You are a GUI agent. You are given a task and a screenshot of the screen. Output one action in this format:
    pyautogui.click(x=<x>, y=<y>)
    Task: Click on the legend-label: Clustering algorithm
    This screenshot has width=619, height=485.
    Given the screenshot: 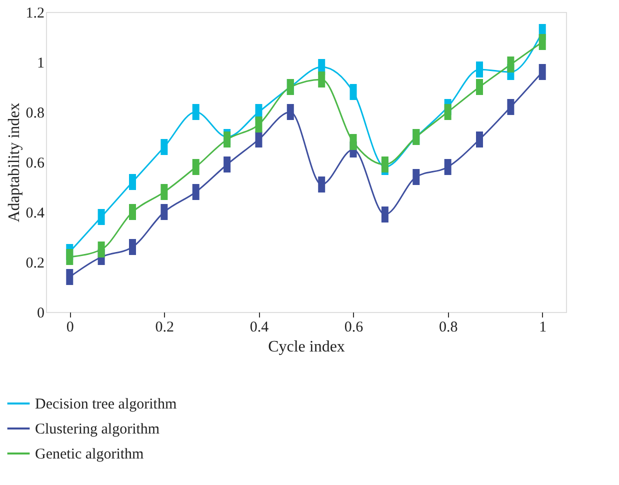 What is the action you would take?
    pyautogui.click(x=97, y=430)
    